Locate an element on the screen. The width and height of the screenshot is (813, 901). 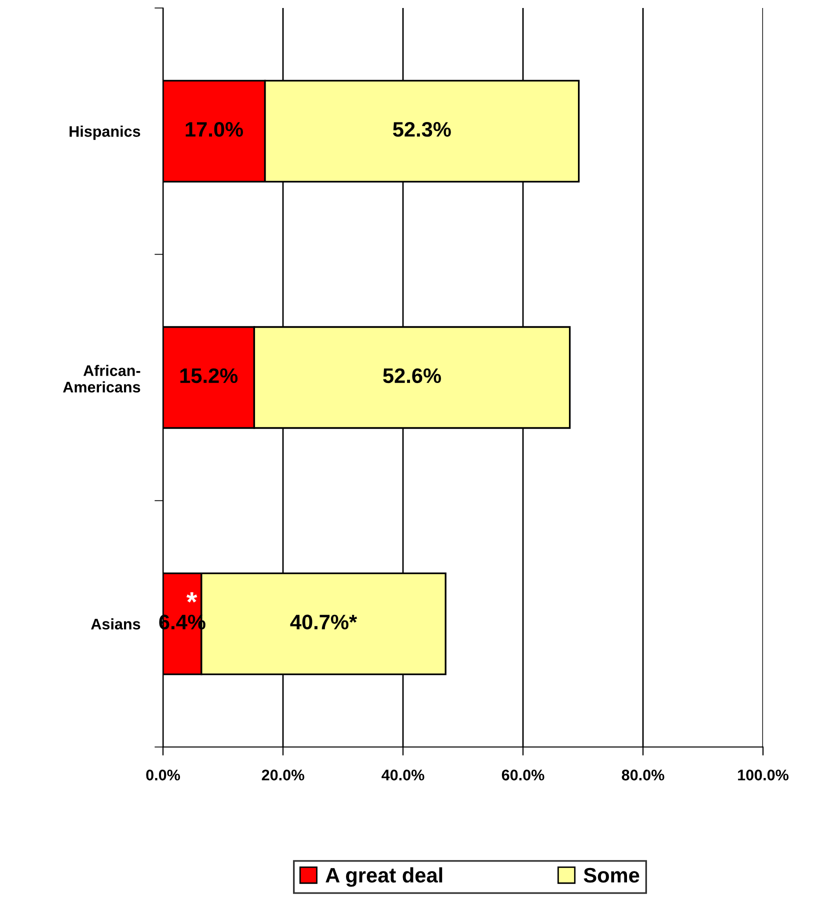
x-tick-label: 100.0% is located at coordinates (763, 775).